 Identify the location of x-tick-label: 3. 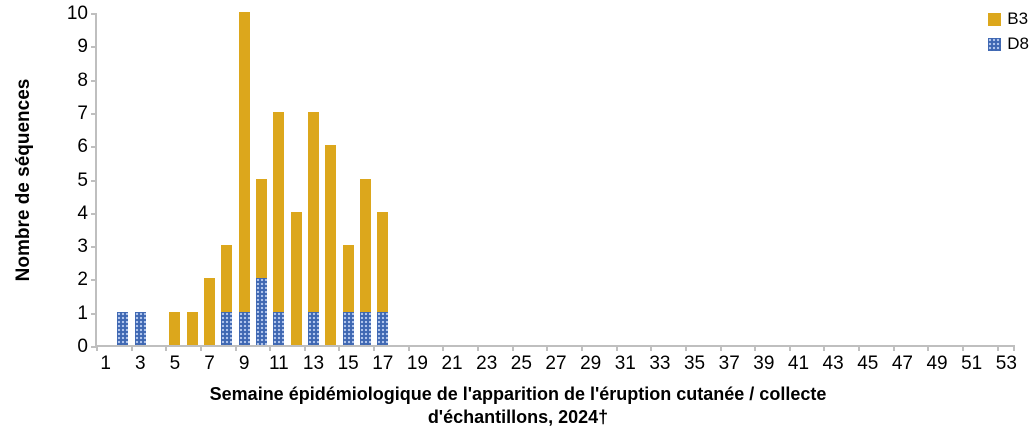
(140, 363).